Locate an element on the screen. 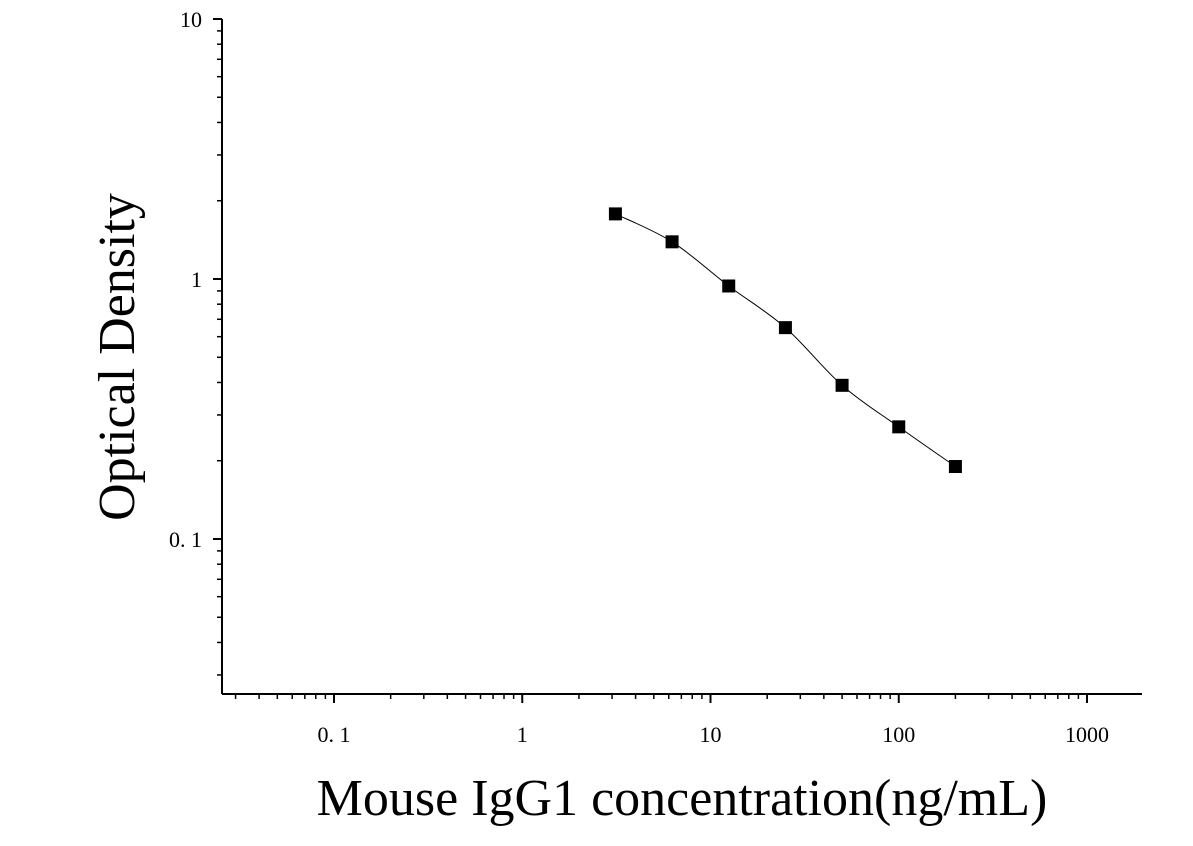  data-points is located at coordinates (785, 340).